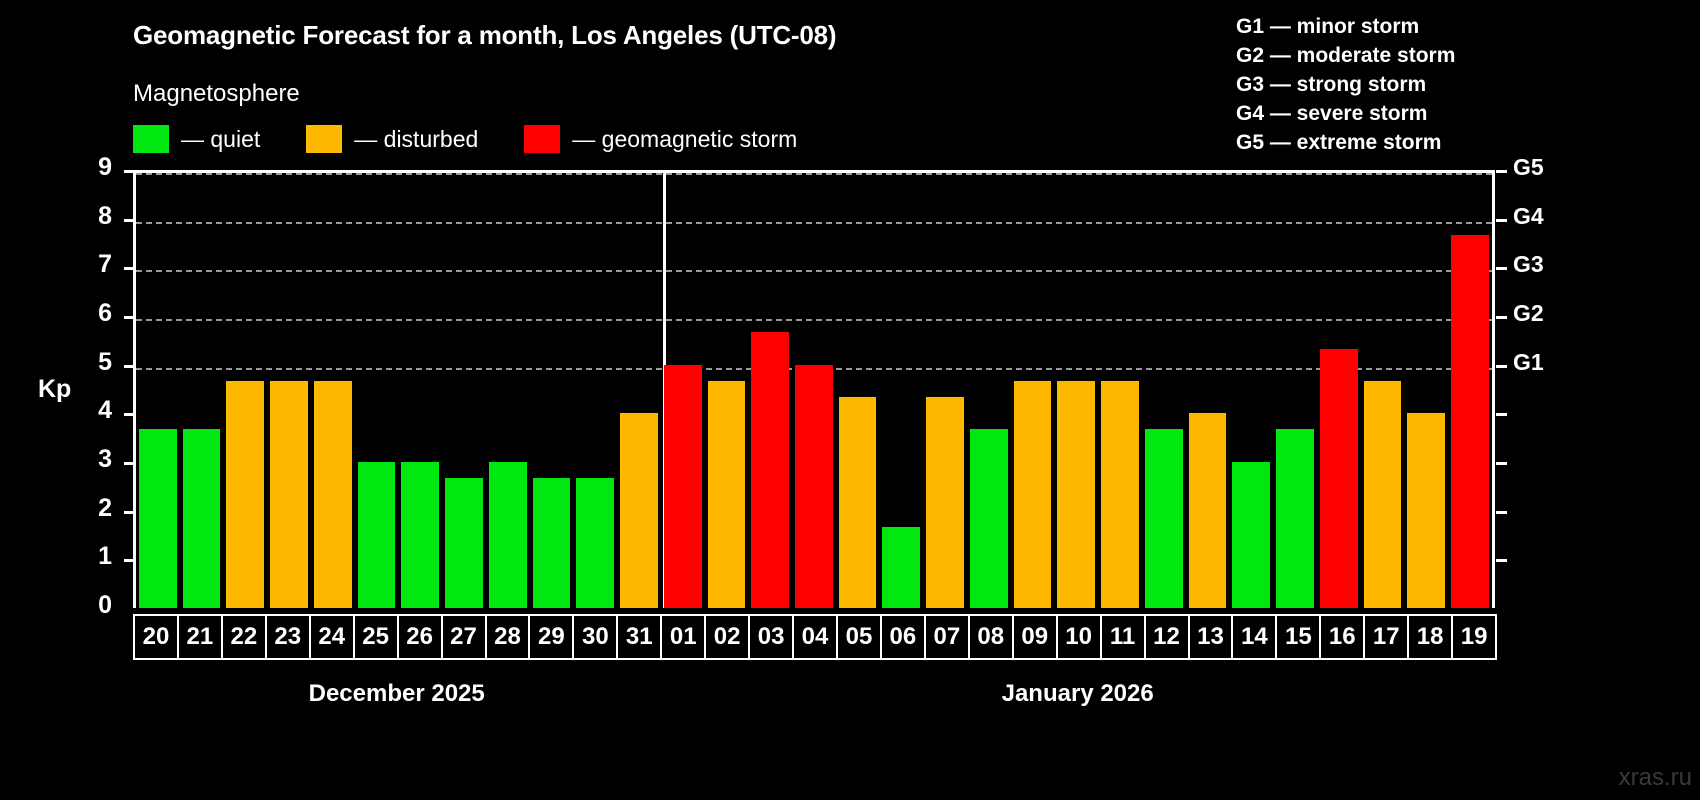 Image resolution: width=1700 pixels, height=800 pixels. I want to click on date-cell-23: 23, so click(287, 637).